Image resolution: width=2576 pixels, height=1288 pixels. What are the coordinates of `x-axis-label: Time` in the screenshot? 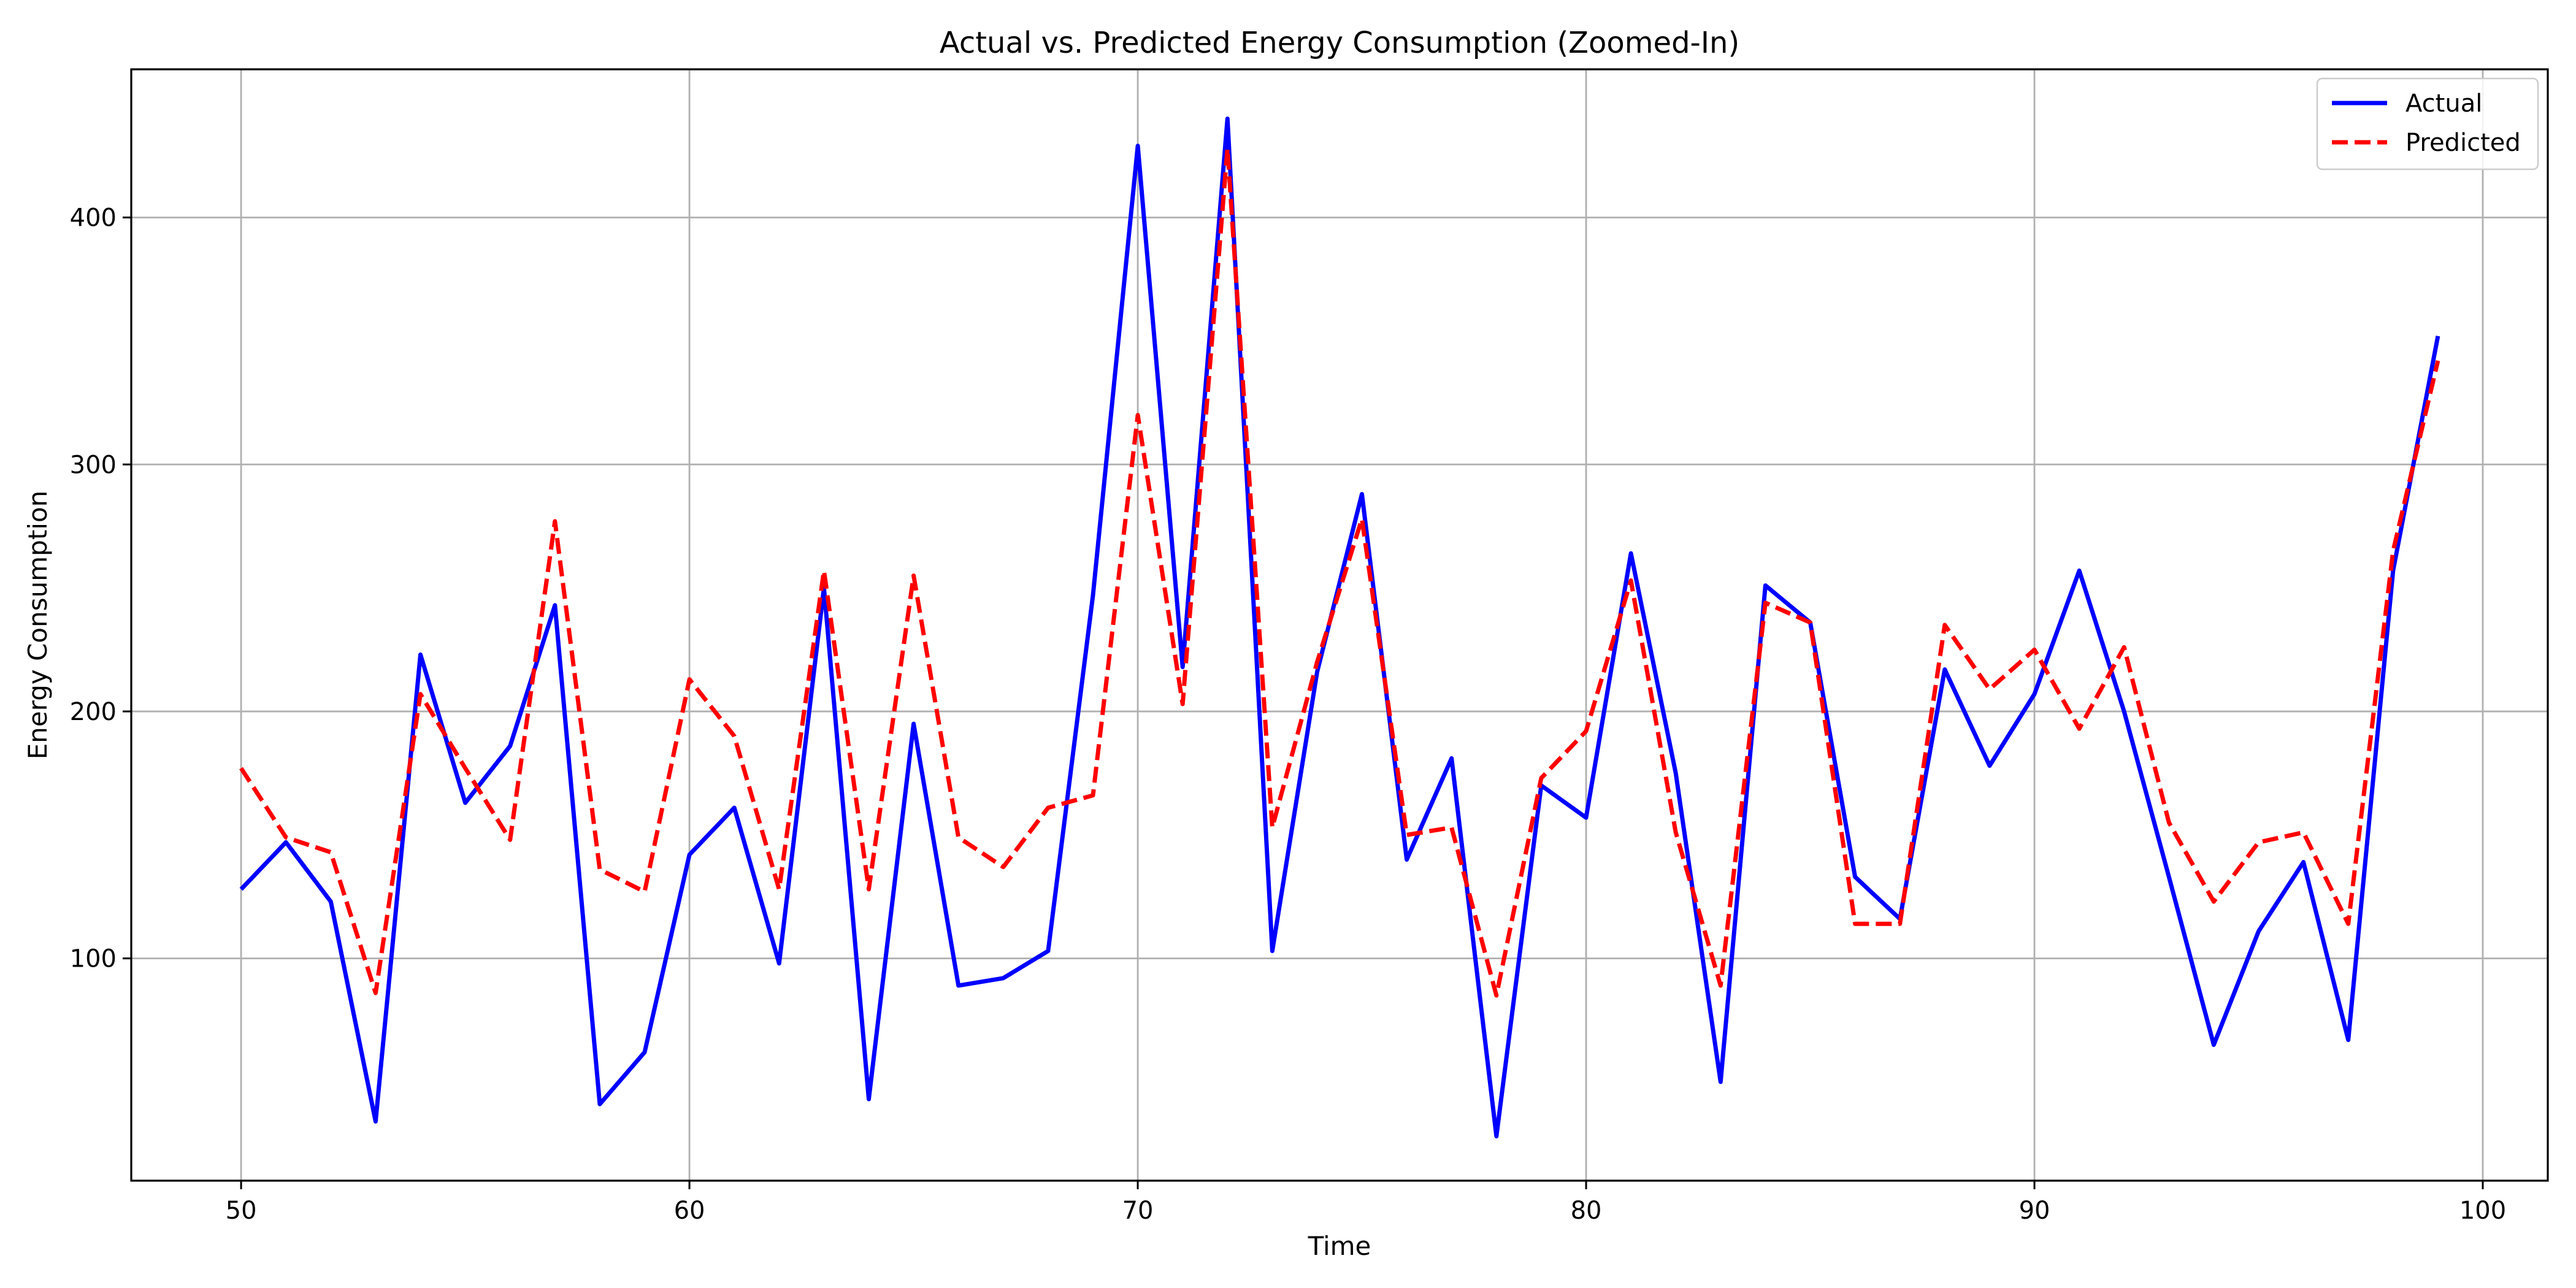 It's located at (1339, 1246).